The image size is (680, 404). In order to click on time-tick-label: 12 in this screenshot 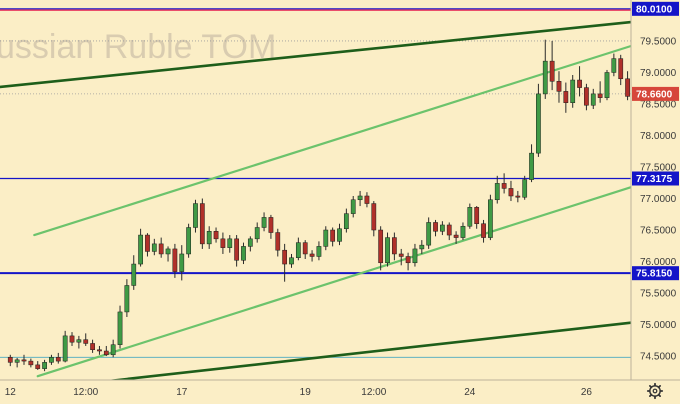, I will do `click(11, 392)`.